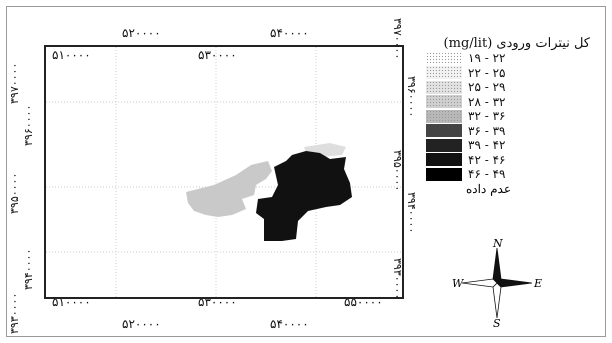  What do you see at coordinates (497, 322) in the screenshot?
I see `compass-s: S` at bounding box center [497, 322].